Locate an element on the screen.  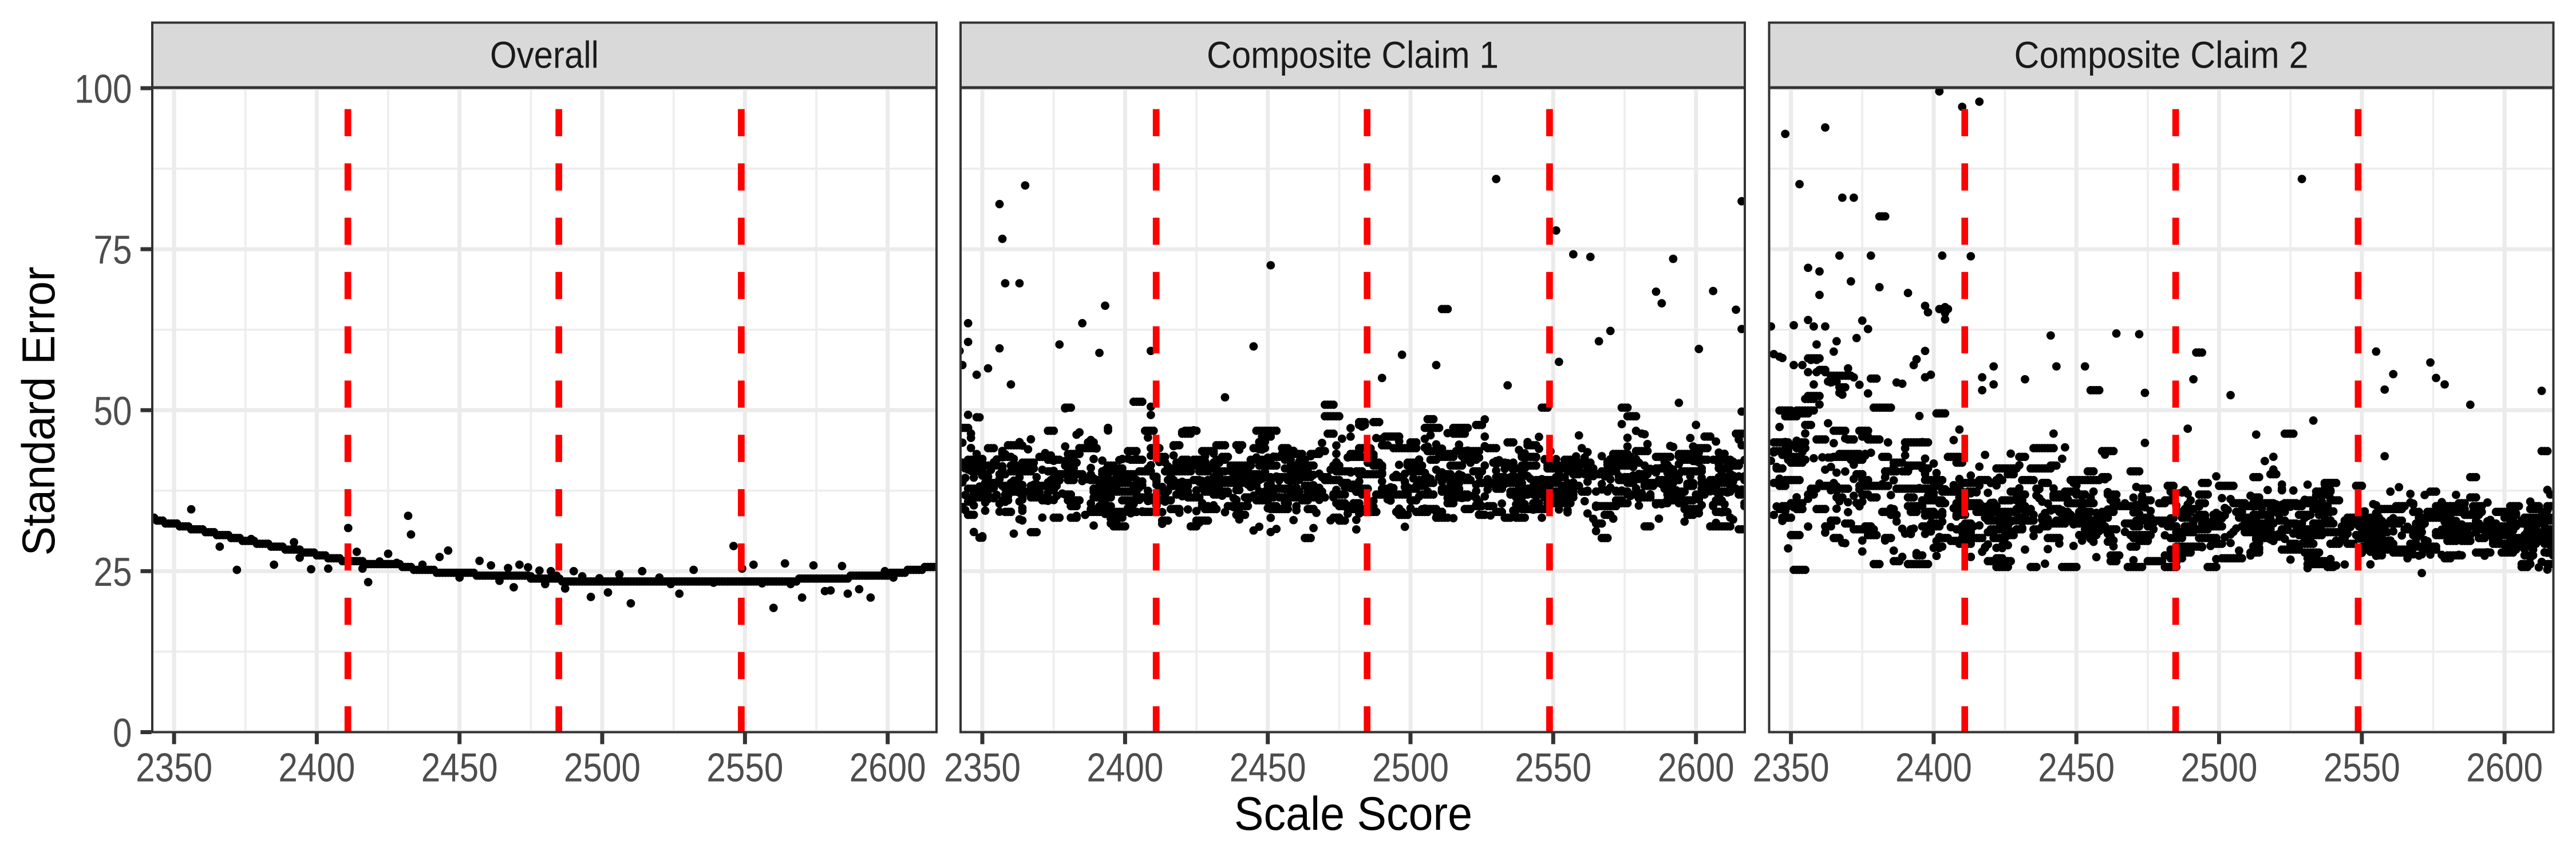
svg-text: Scale Score is located at coordinates (1353, 813).